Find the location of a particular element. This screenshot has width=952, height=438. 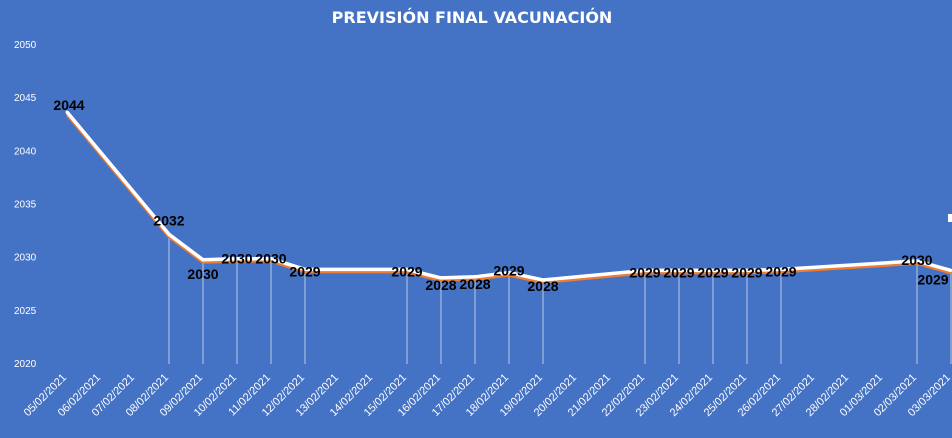

y-tick-label: 2045 is located at coordinates (25, 98).